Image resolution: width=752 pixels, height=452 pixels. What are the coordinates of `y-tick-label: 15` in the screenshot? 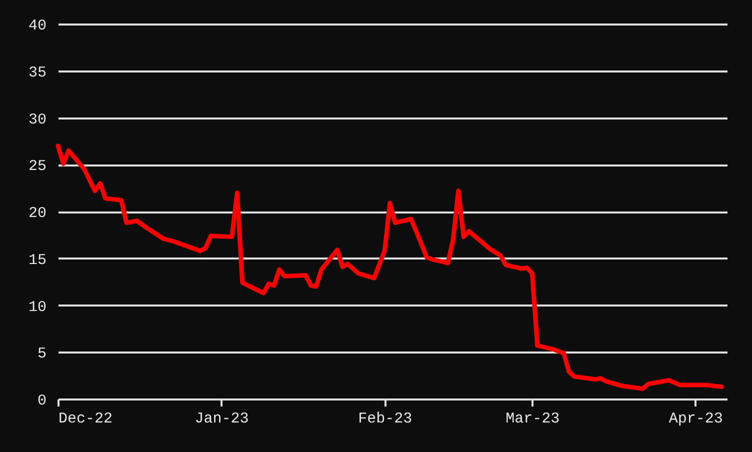 It's located at (37, 260).